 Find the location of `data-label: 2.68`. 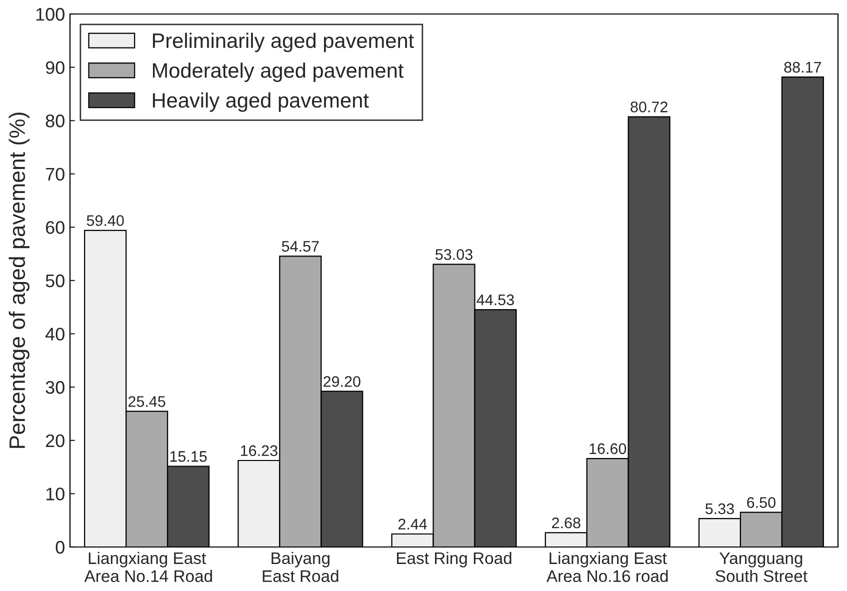

data-label: 2.68 is located at coordinates (566, 522).